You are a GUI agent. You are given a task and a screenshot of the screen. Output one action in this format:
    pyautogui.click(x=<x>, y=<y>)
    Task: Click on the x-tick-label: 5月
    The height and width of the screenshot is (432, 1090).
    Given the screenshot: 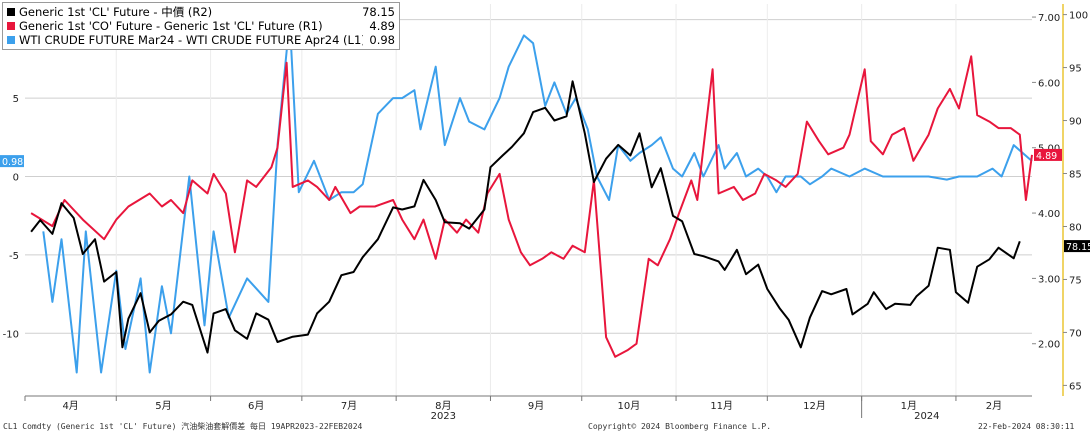 What is the action you would take?
    pyautogui.click(x=163, y=406)
    